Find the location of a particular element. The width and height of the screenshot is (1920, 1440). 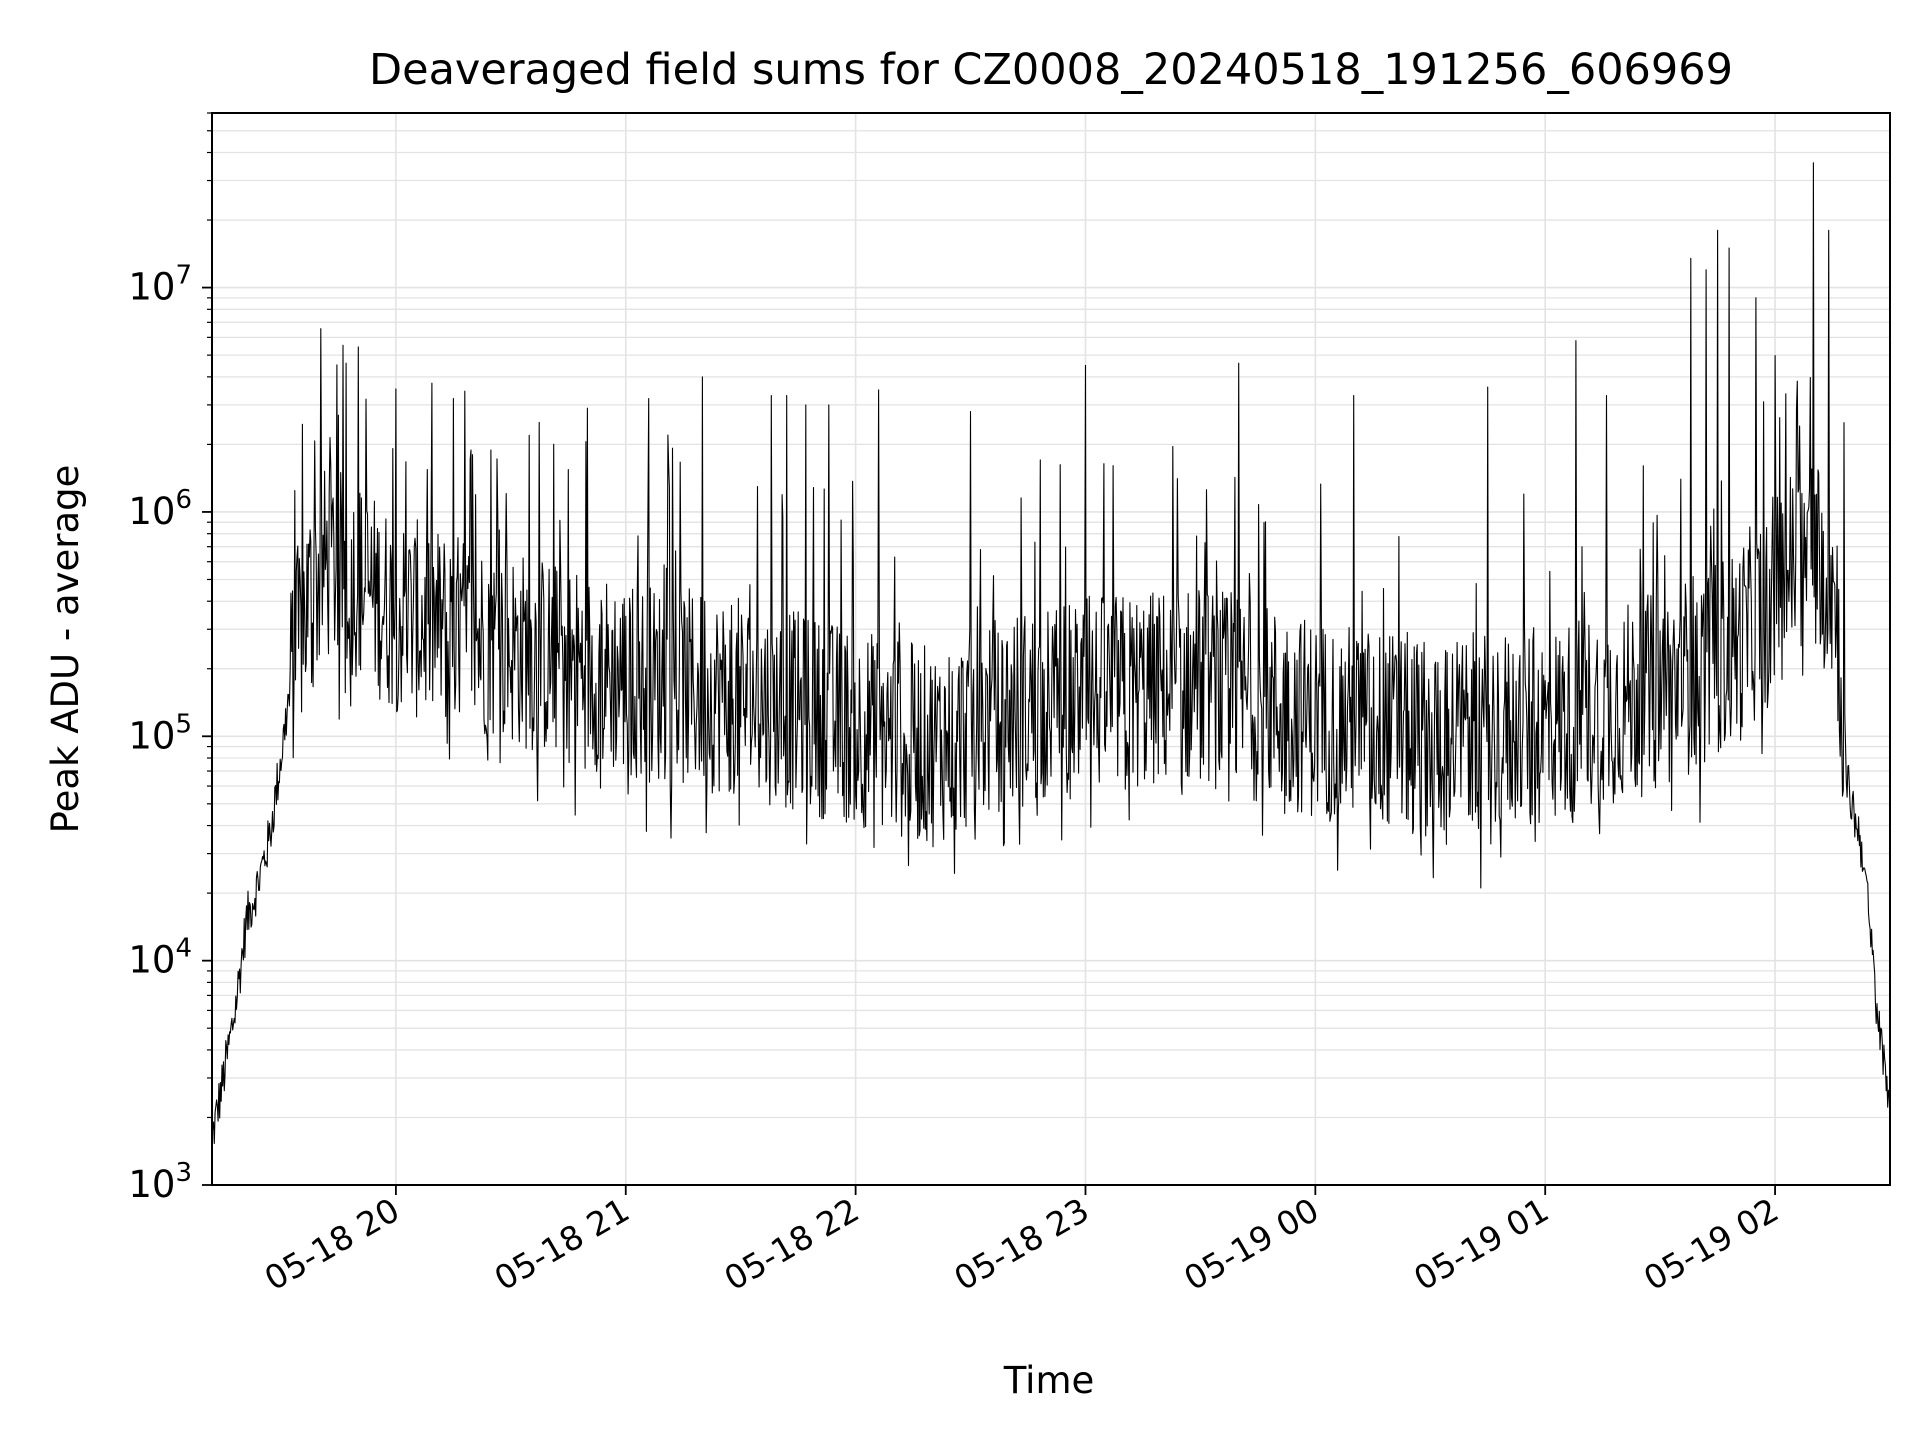

y-tick-exponent: 3 is located at coordinates (183, 1173).